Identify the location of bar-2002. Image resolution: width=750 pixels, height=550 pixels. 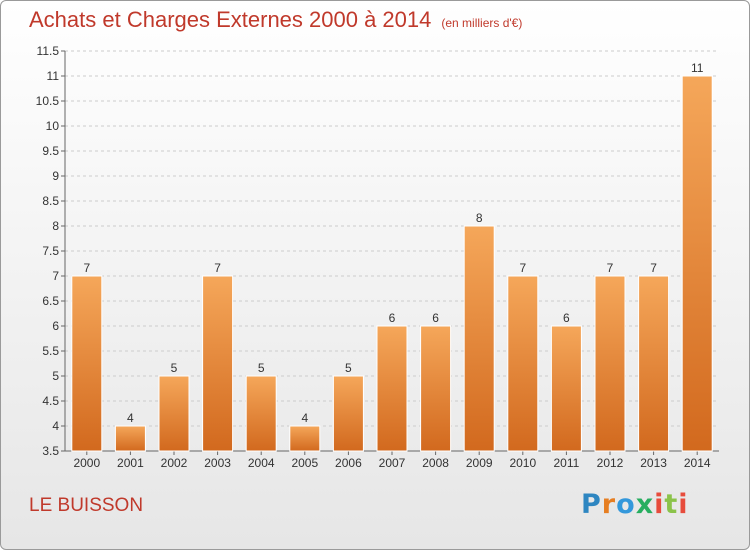
(174, 413).